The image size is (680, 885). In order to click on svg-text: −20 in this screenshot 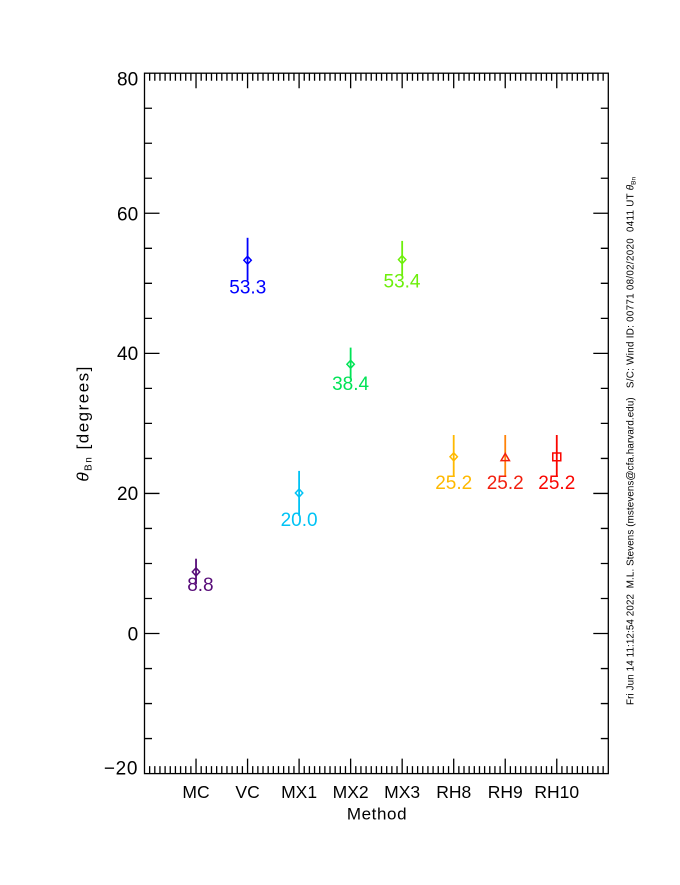, I will do `click(121, 769)`.